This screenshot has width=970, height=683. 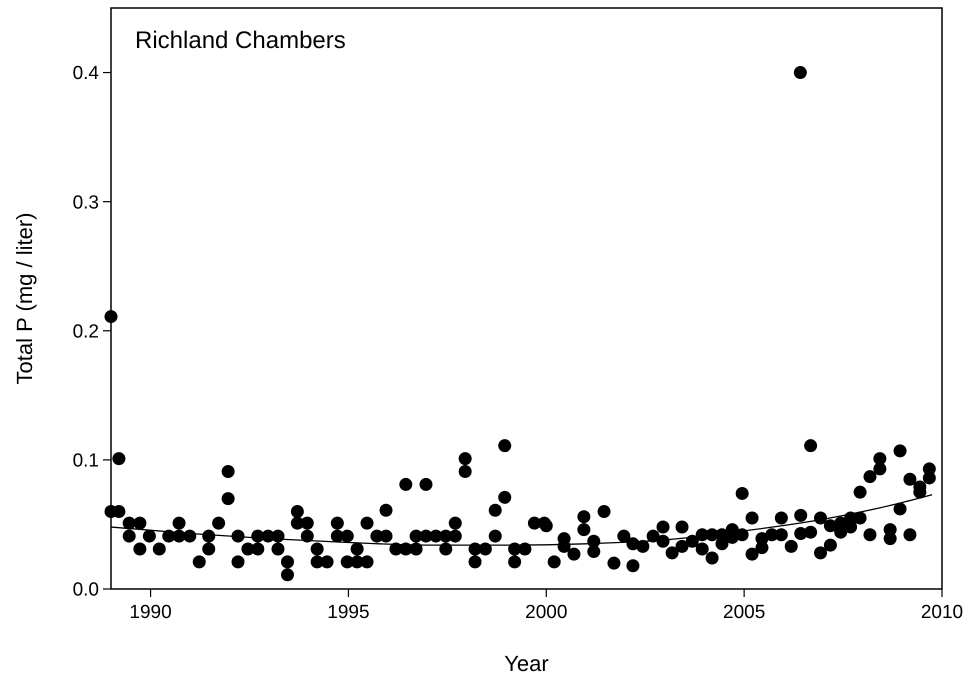 What do you see at coordinates (526, 663) in the screenshot?
I see `x-axis-title: Year` at bounding box center [526, 663].